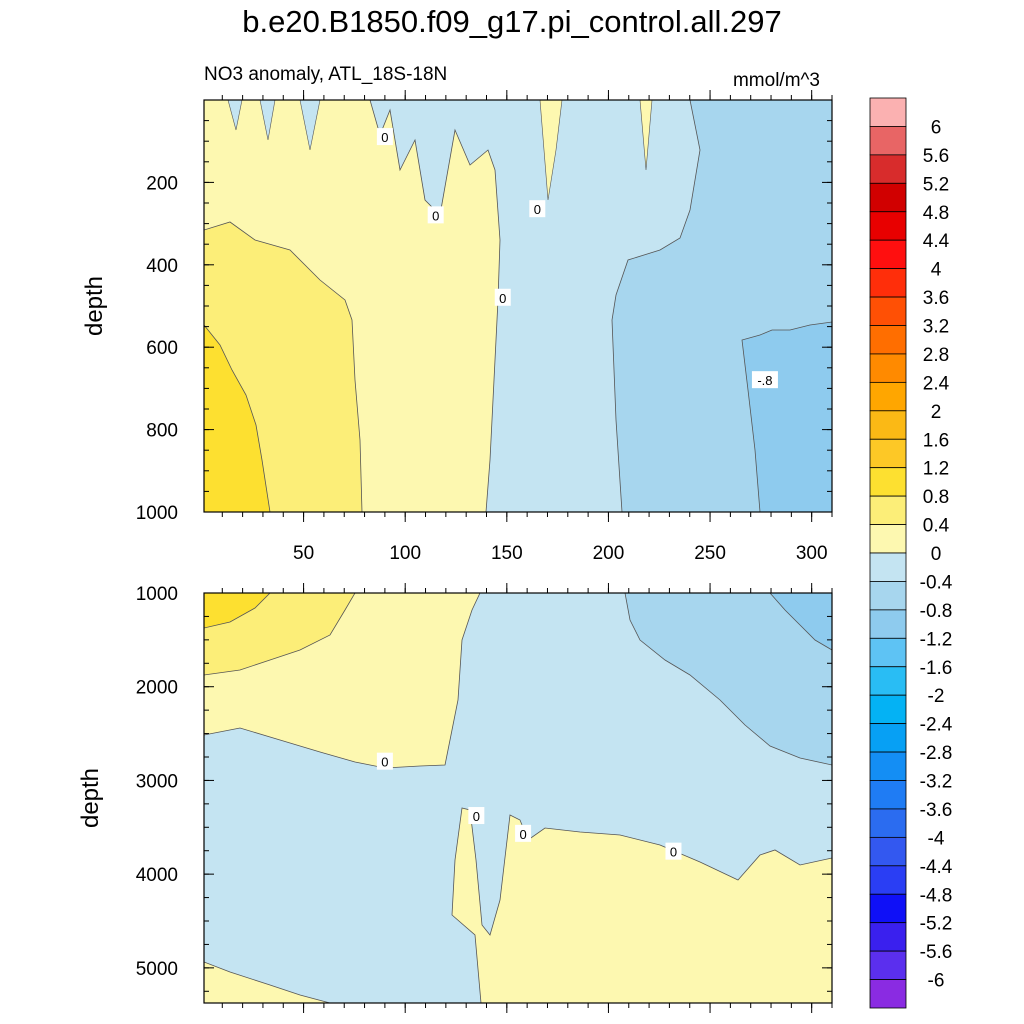  Describe the element at coordinates (936, 241) in the screenshot. I see `colorbar-label: 4.4` at that location.